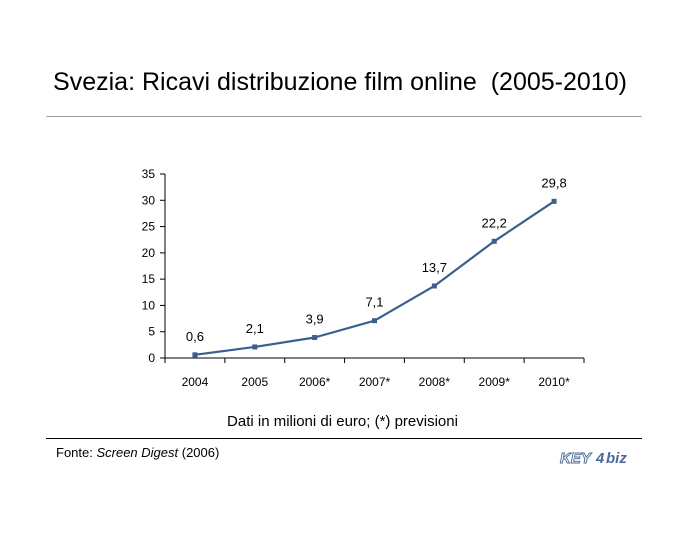 The width and height of the screenshot is (700, 550). What do you see at coordinates (149, 200) in the screenshot?
I see `y-tick-label: 30` at bounding box center [149, 200].